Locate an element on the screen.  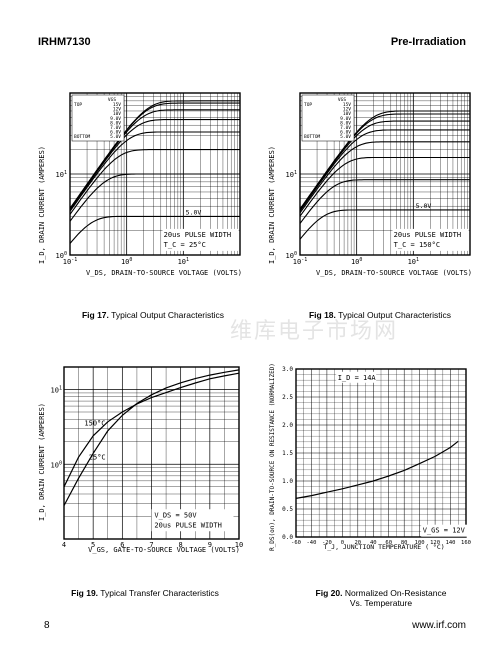
fig20-number: Fig 20. is located at coordinates (329, 593).